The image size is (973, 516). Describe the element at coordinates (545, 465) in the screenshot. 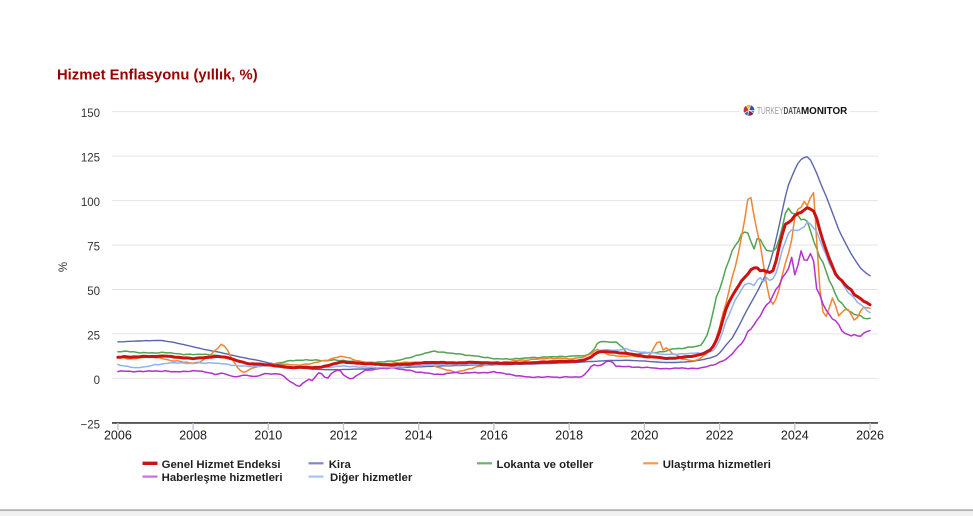

I see `svg-text: Lokanta ve oteller` at that location.